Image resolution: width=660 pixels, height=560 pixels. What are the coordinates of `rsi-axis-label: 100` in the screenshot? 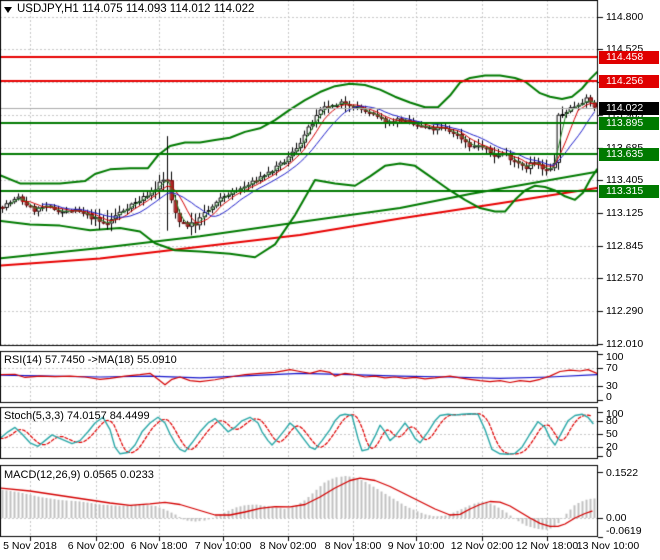 It's located at (615, 357).